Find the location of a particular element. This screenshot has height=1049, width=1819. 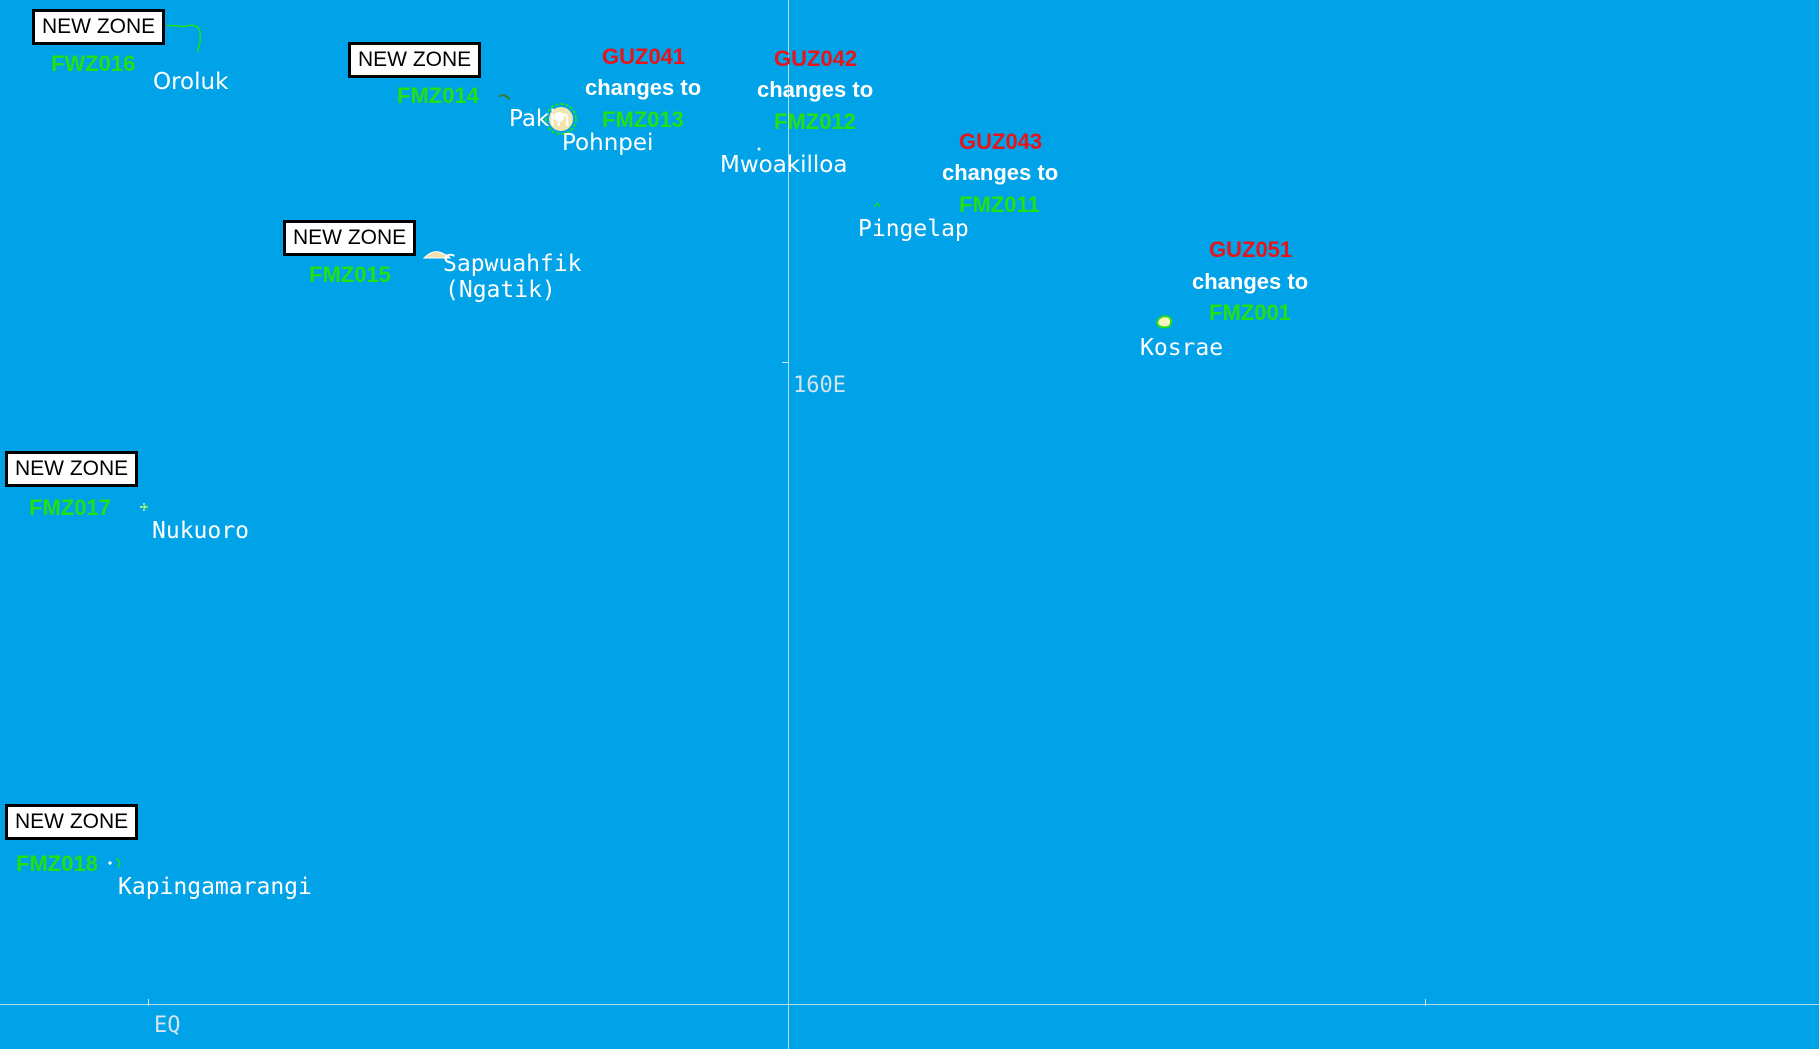

pohnpei-old-zone-code: GUZ041 is located at coordinates (644, 56).